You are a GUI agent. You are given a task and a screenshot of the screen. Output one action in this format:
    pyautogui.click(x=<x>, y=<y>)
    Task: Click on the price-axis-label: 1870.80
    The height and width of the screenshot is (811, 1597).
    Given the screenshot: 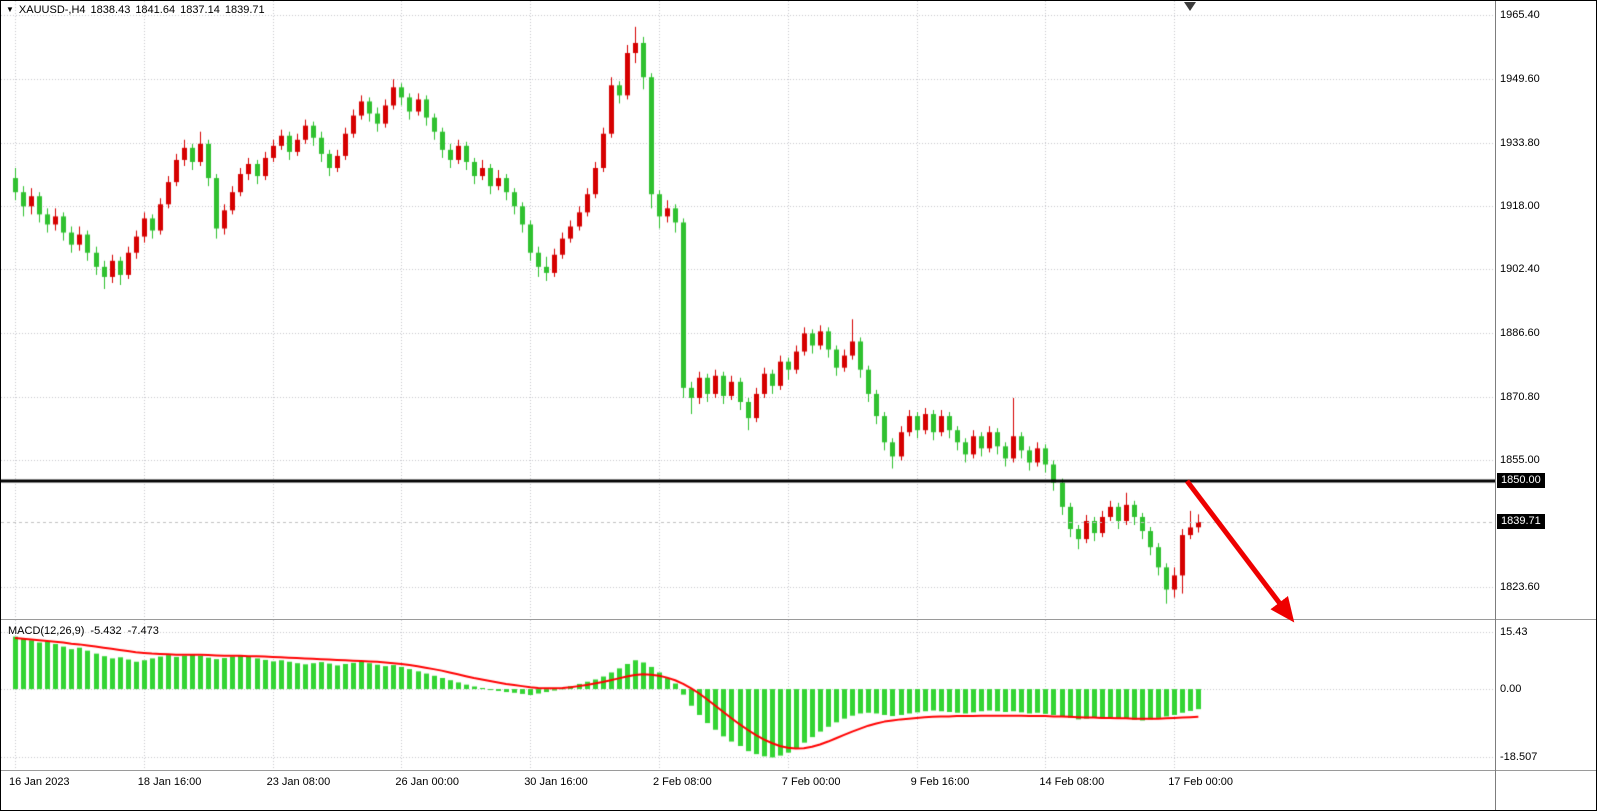 What is the action you would take?
    pyautogui.click(x=1520, y=396)
    